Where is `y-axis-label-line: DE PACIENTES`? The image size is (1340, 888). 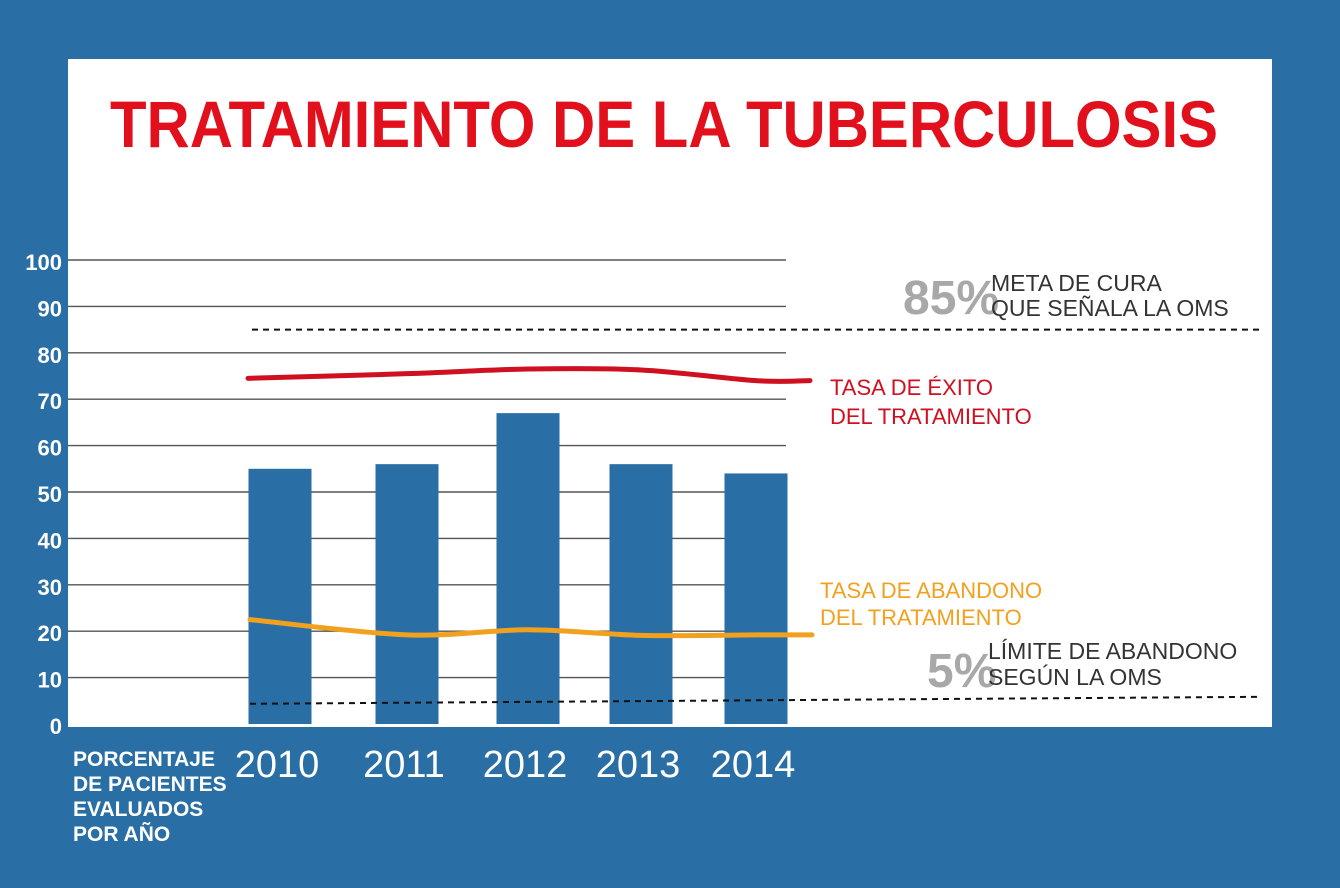
y-axis-label-line: DE PACIENTES is located at coordinates (150, 784).